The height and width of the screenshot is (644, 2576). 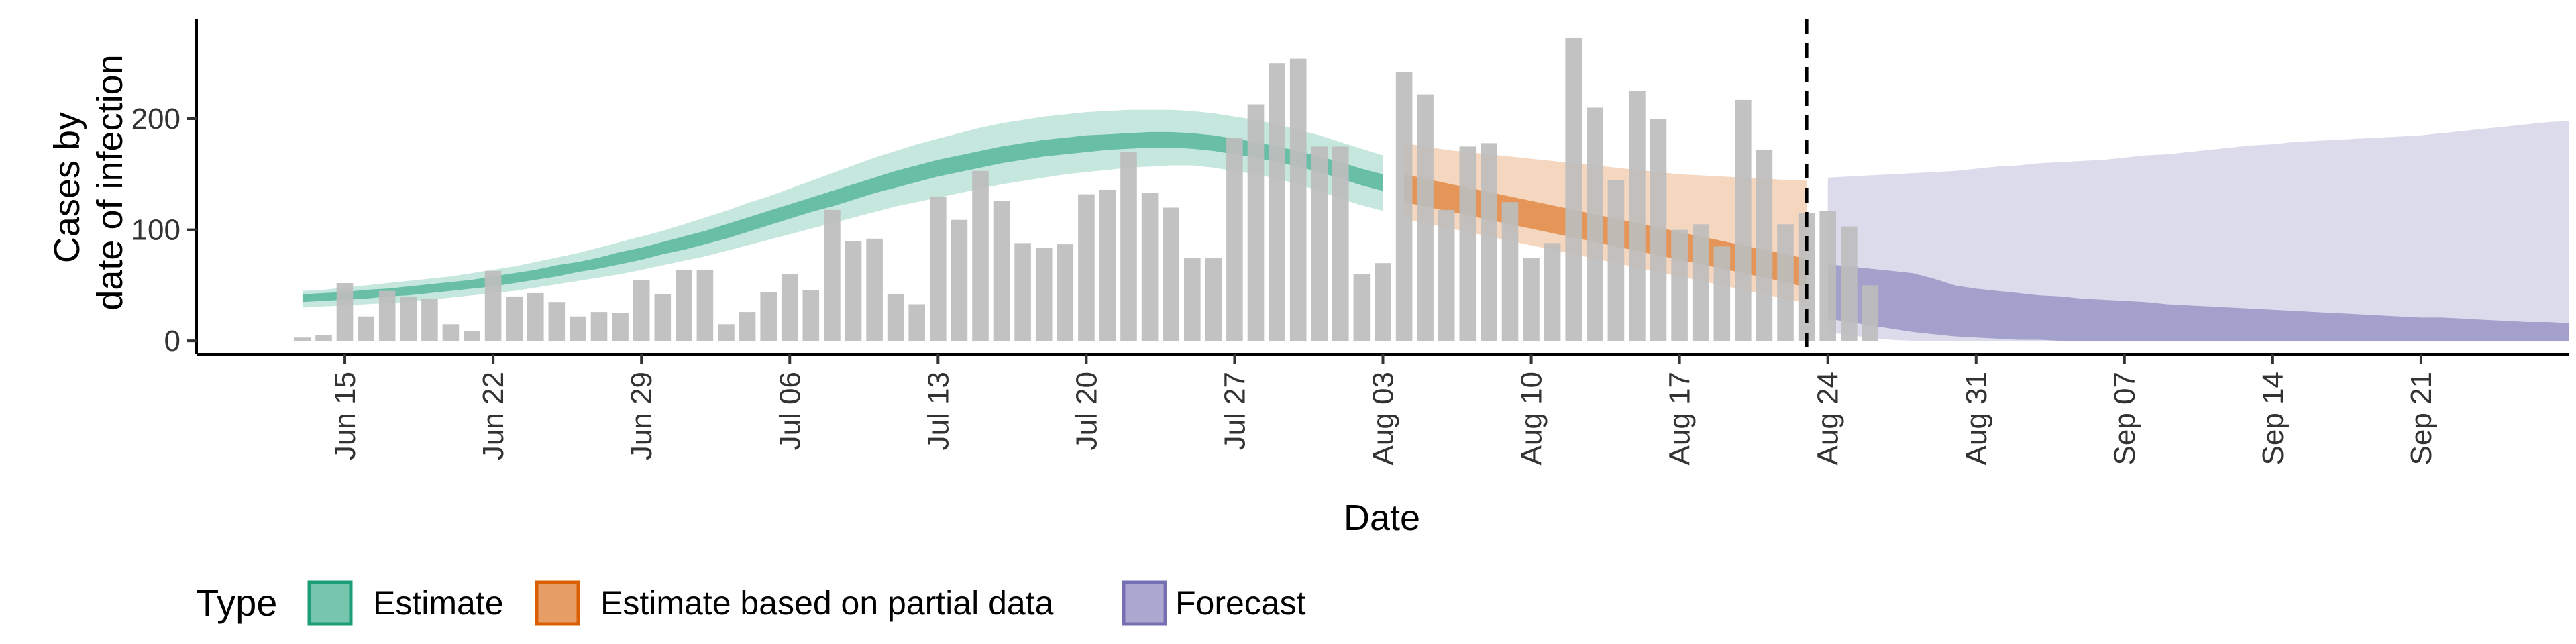 What do you see at coordinates (1828, 418) in the screenshot?
I see `x-tick-label: Aug 24` at bounding box center [1828, 418].